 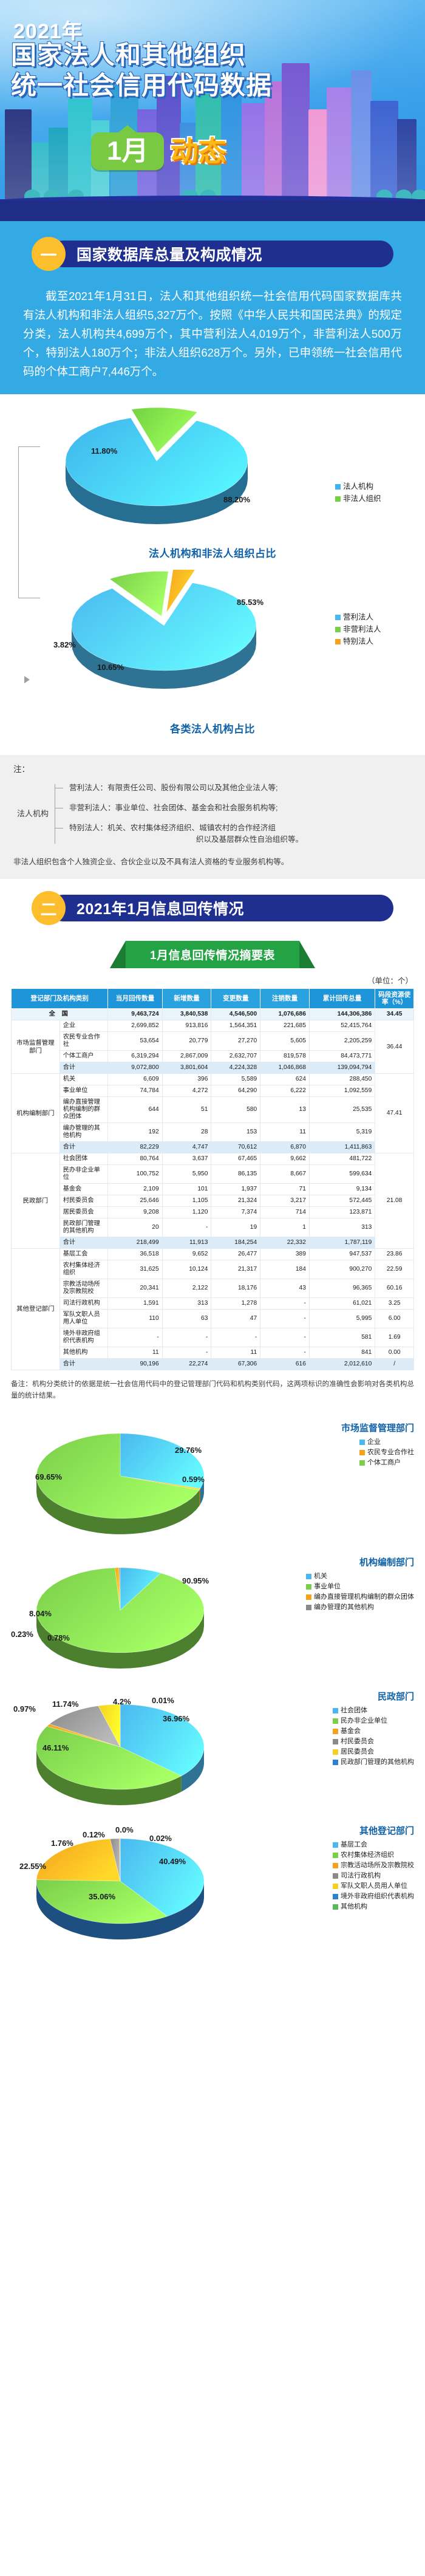 I want to click on month-chip-label: 1月, so click(x=128, y=151).